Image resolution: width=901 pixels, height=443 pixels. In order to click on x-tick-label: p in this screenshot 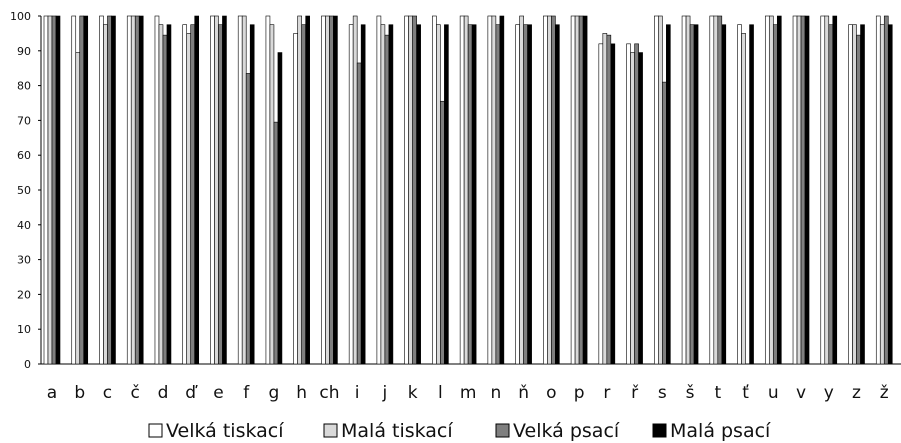, I will do `click(579, 393)`.